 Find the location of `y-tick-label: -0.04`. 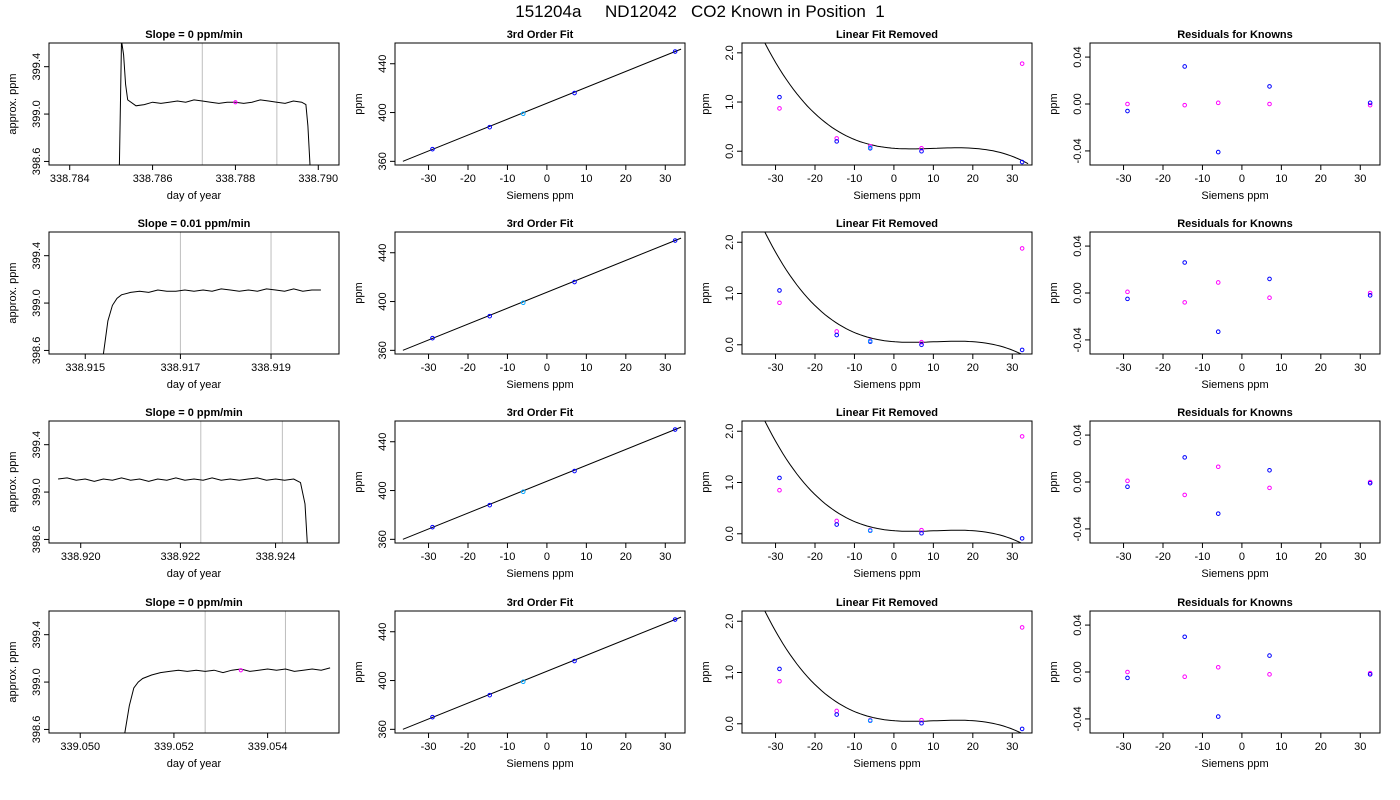

y-tick-label: -0.04 is located at coordinates (1078, 528).